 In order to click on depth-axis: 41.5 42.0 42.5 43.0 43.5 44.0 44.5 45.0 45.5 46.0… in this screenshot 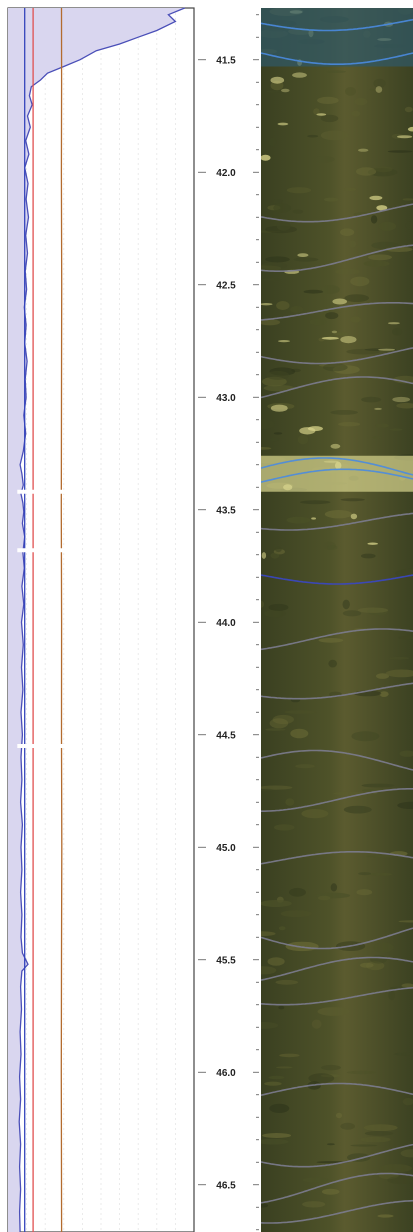, I will do `click(228, 622)`.